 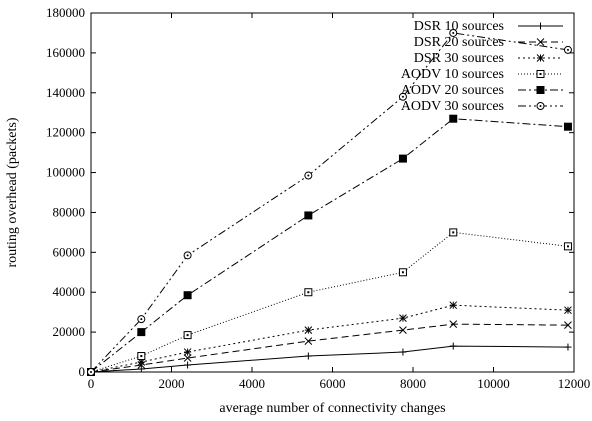 What do you see at coordinates (82, 371) in the screenshot?
I see `y-tick-label: 0` at bounding box center [82, 371].